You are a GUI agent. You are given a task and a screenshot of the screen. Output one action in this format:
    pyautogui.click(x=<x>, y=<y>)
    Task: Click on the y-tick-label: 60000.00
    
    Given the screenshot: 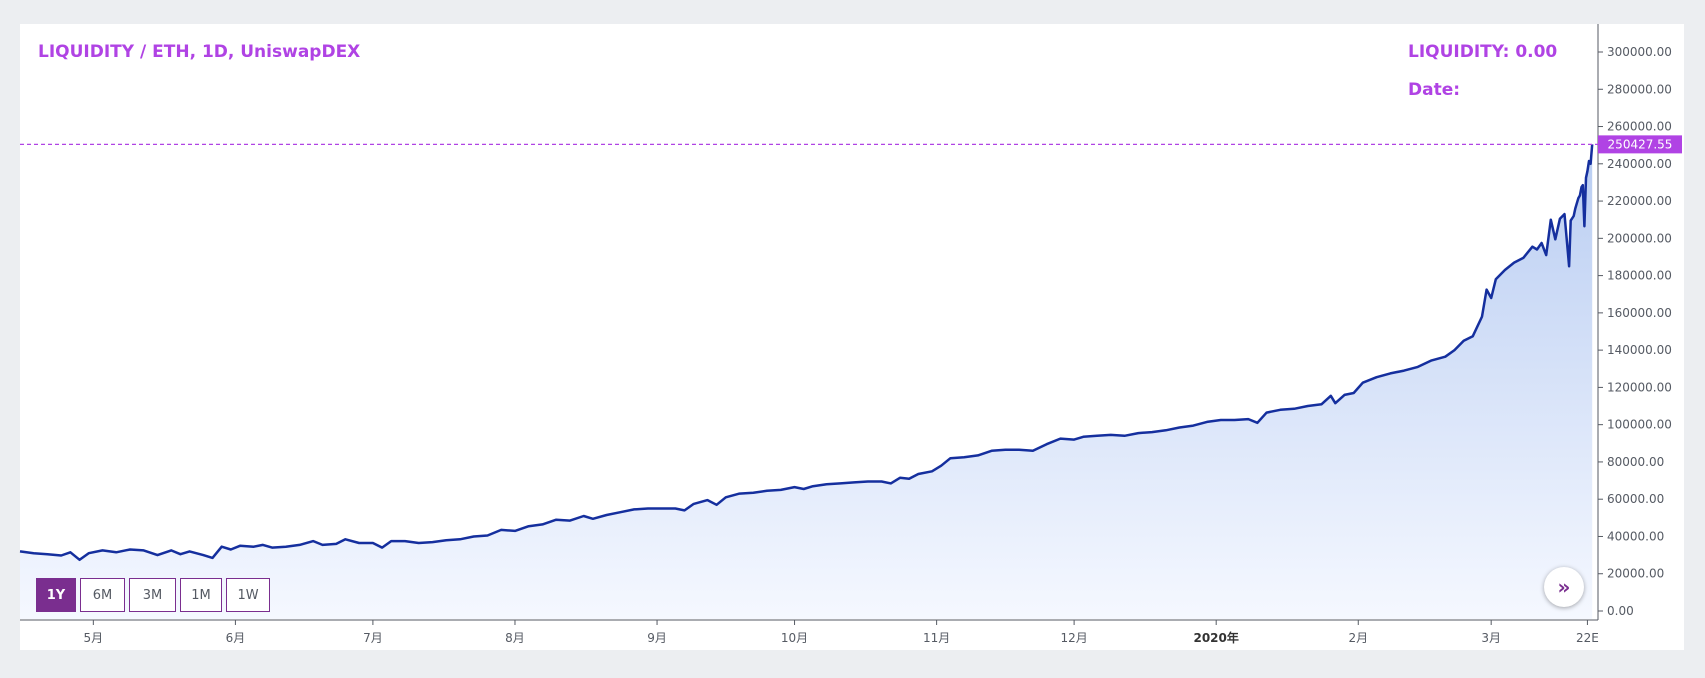 What is the action you would take?
    pyautogui.click(x=1635, y=499)
    